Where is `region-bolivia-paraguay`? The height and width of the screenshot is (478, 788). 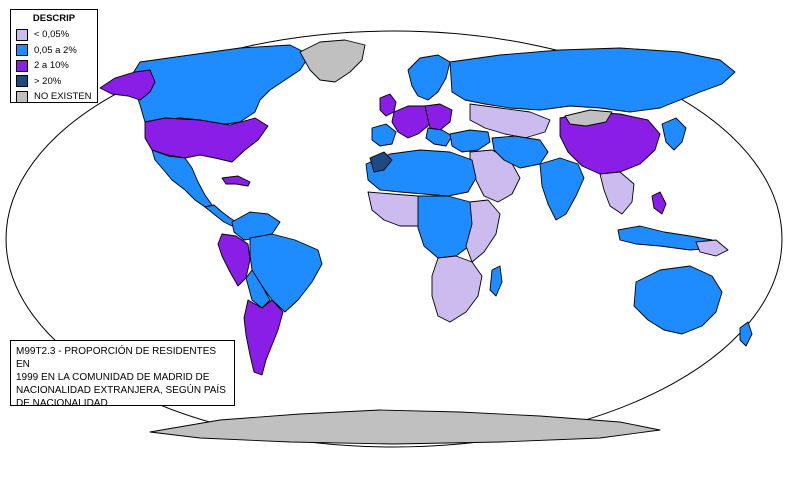 region-bolivia-paraguay is located at coordinates (258, 289).